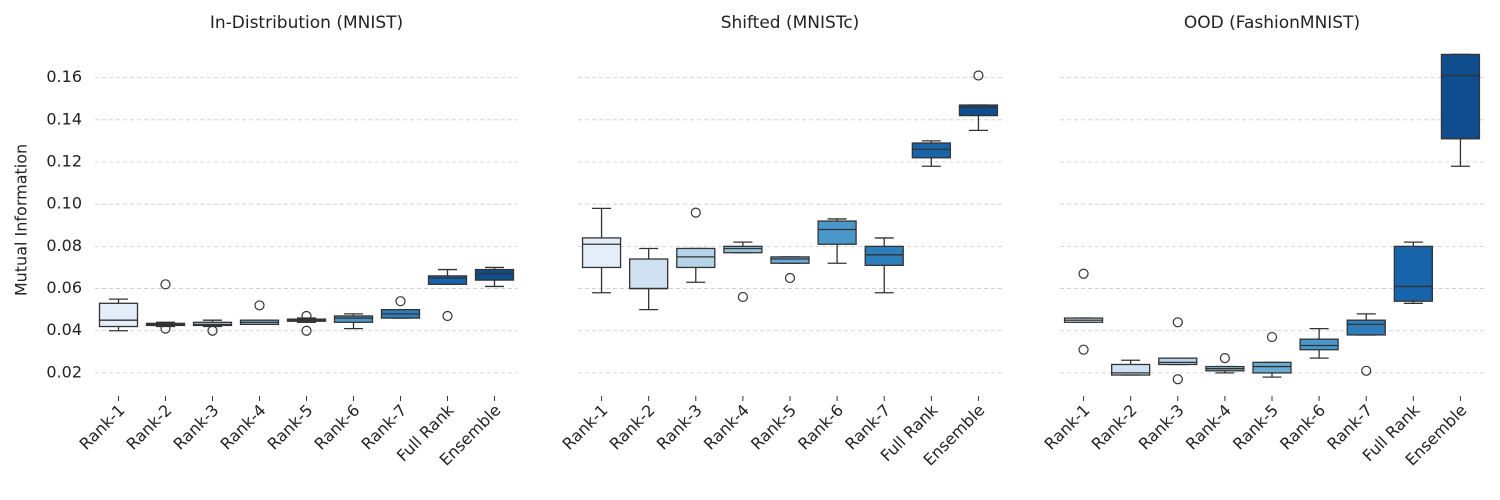 The height and width of the screenshot is (500, 1500). I want to click on panel-title: Shifted (MNISTc), so click(790, 23).